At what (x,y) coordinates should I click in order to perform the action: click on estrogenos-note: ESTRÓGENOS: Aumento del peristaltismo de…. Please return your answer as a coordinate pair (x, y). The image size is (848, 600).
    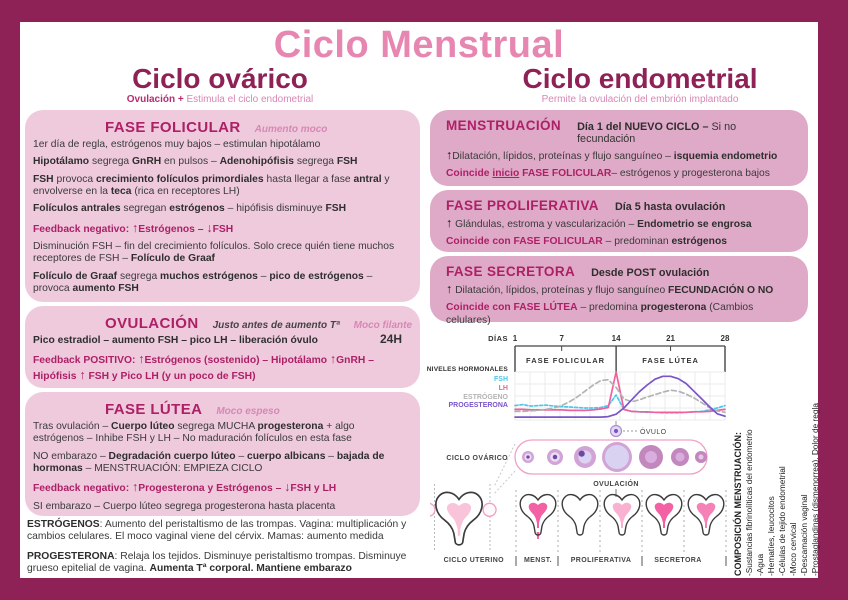
    Looking at the image, I should click on (217, 531).